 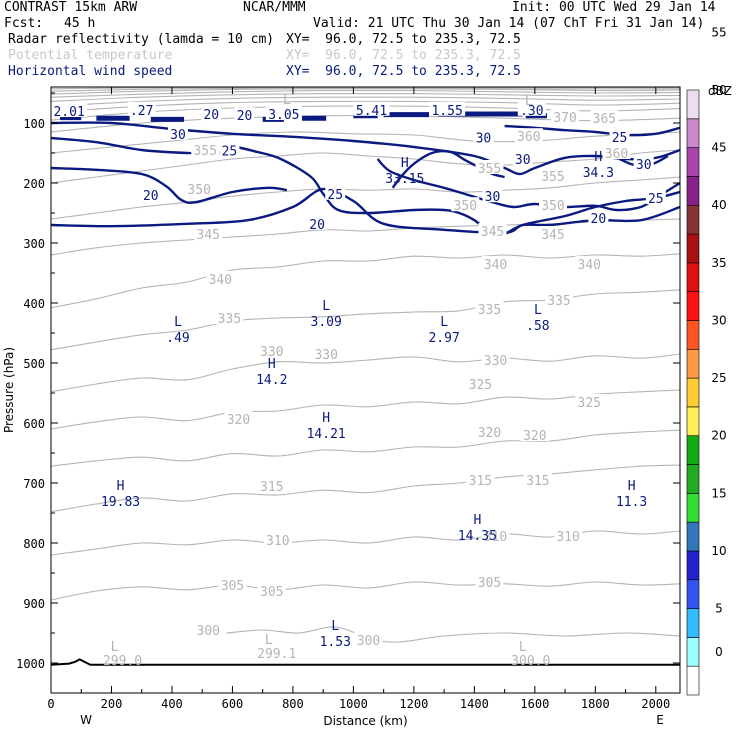 I want to click on field-wind-name: Horizontal wind speed, so click(x=90, y=71).